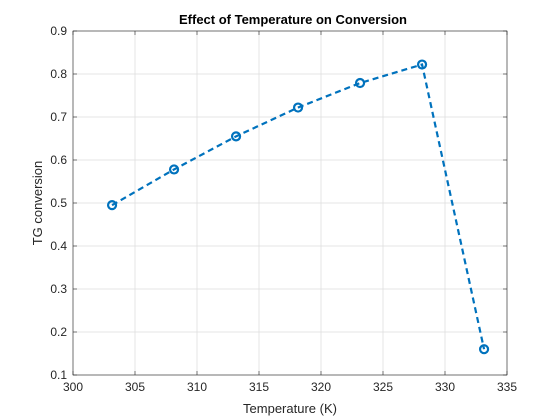  Describe the element at coordinates (37, 203) in the screenshot. I see `y-axis-label: TG conversion` at that location.